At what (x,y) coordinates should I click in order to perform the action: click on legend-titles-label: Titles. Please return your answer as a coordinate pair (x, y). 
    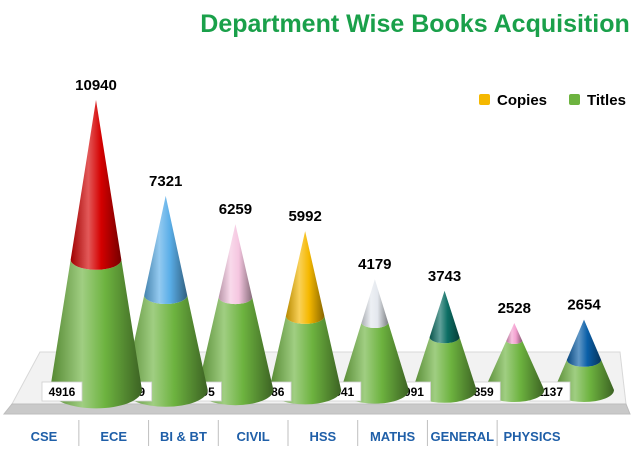
    Looking at the image, I should click on (606, 100).